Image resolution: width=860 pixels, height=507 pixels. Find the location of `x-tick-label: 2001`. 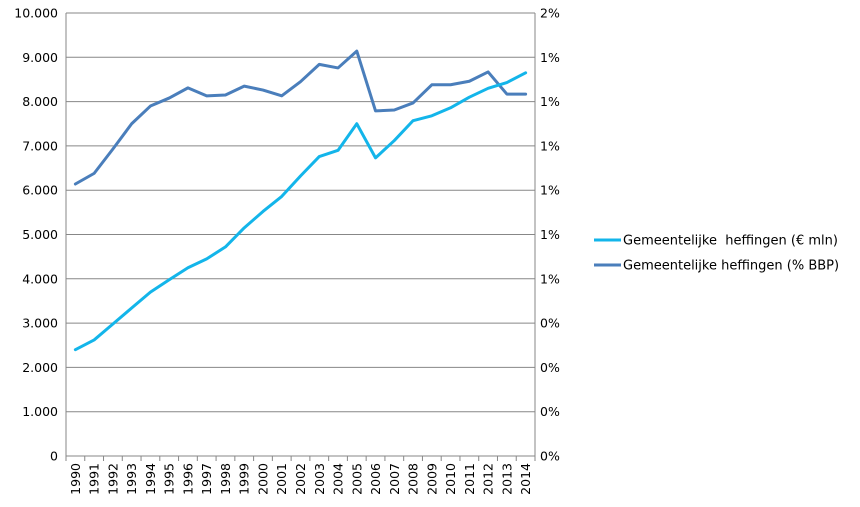

x-tick-label: 2001 is located at coordinates (281, 479).